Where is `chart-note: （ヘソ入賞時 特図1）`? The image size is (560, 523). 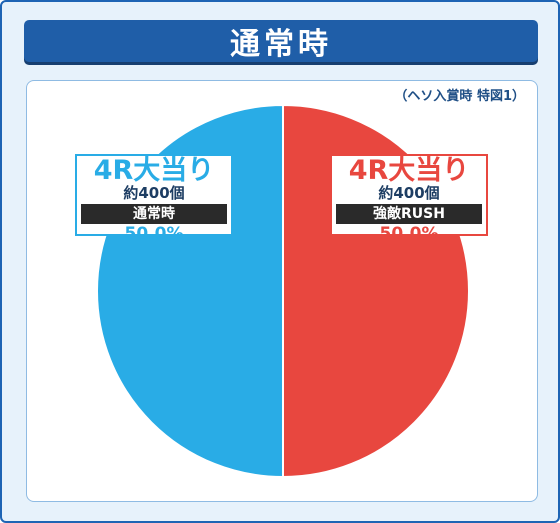
chart-note: （ヘソ入賞時 特図1） is located at coordinates (459, 96).